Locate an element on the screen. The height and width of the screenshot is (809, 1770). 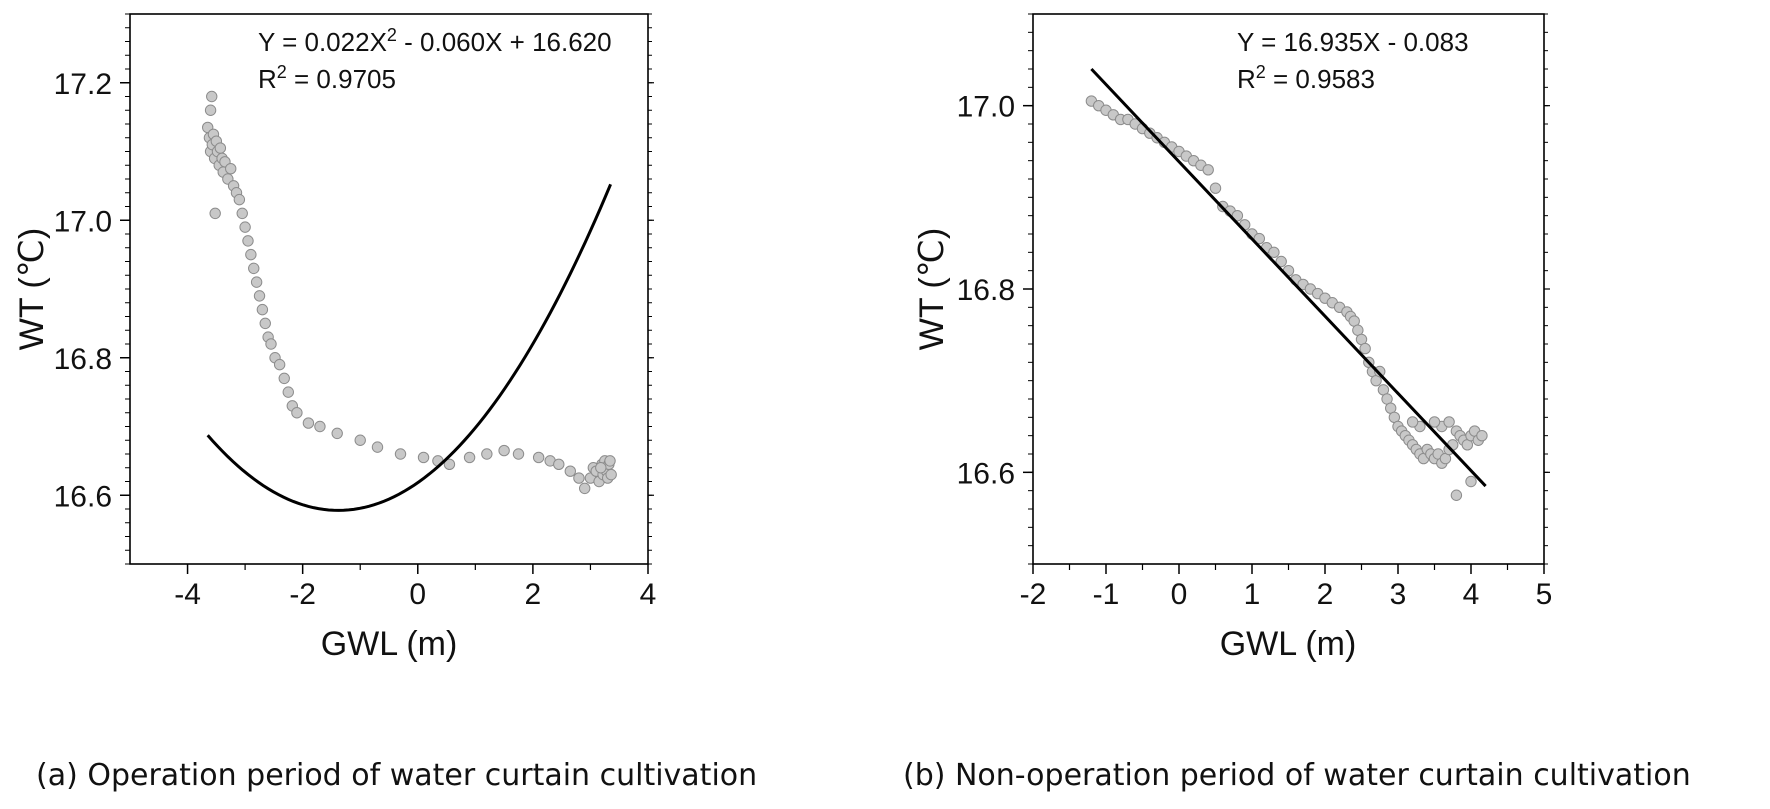
y-tick-label: 17.2 is located at coordinates (83, 84).